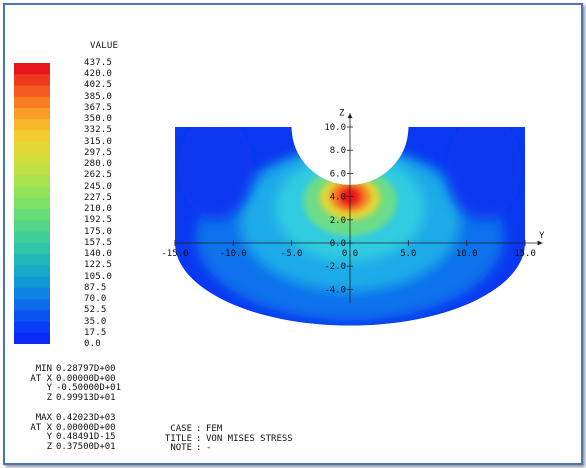  I want to click on legend-tick-label: 262.5, so click(98, 175).